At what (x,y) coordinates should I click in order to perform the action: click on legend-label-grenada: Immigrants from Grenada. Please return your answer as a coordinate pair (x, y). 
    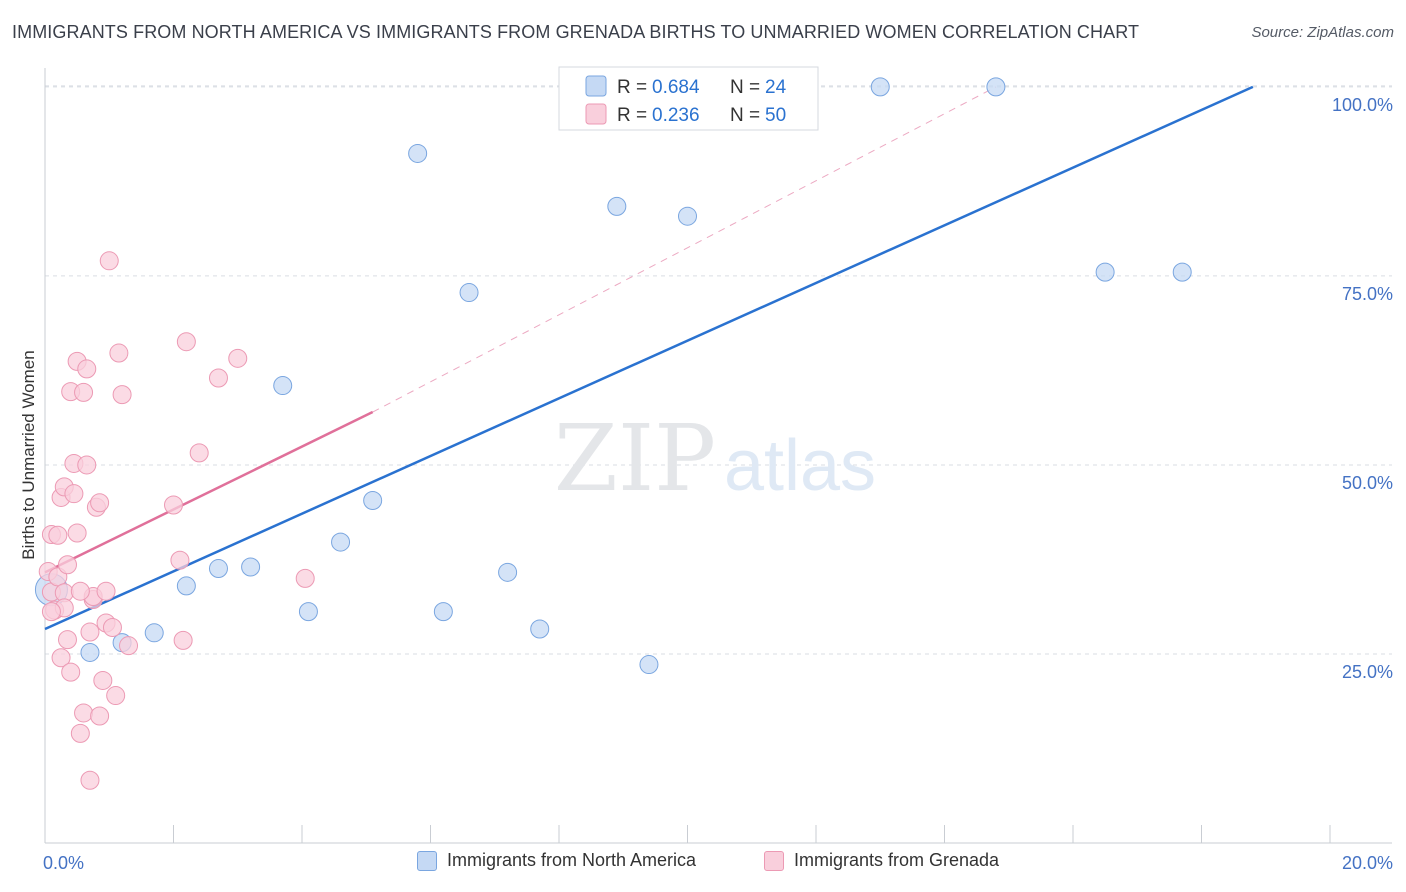
    Looking at the image, I should click on (897, 860).